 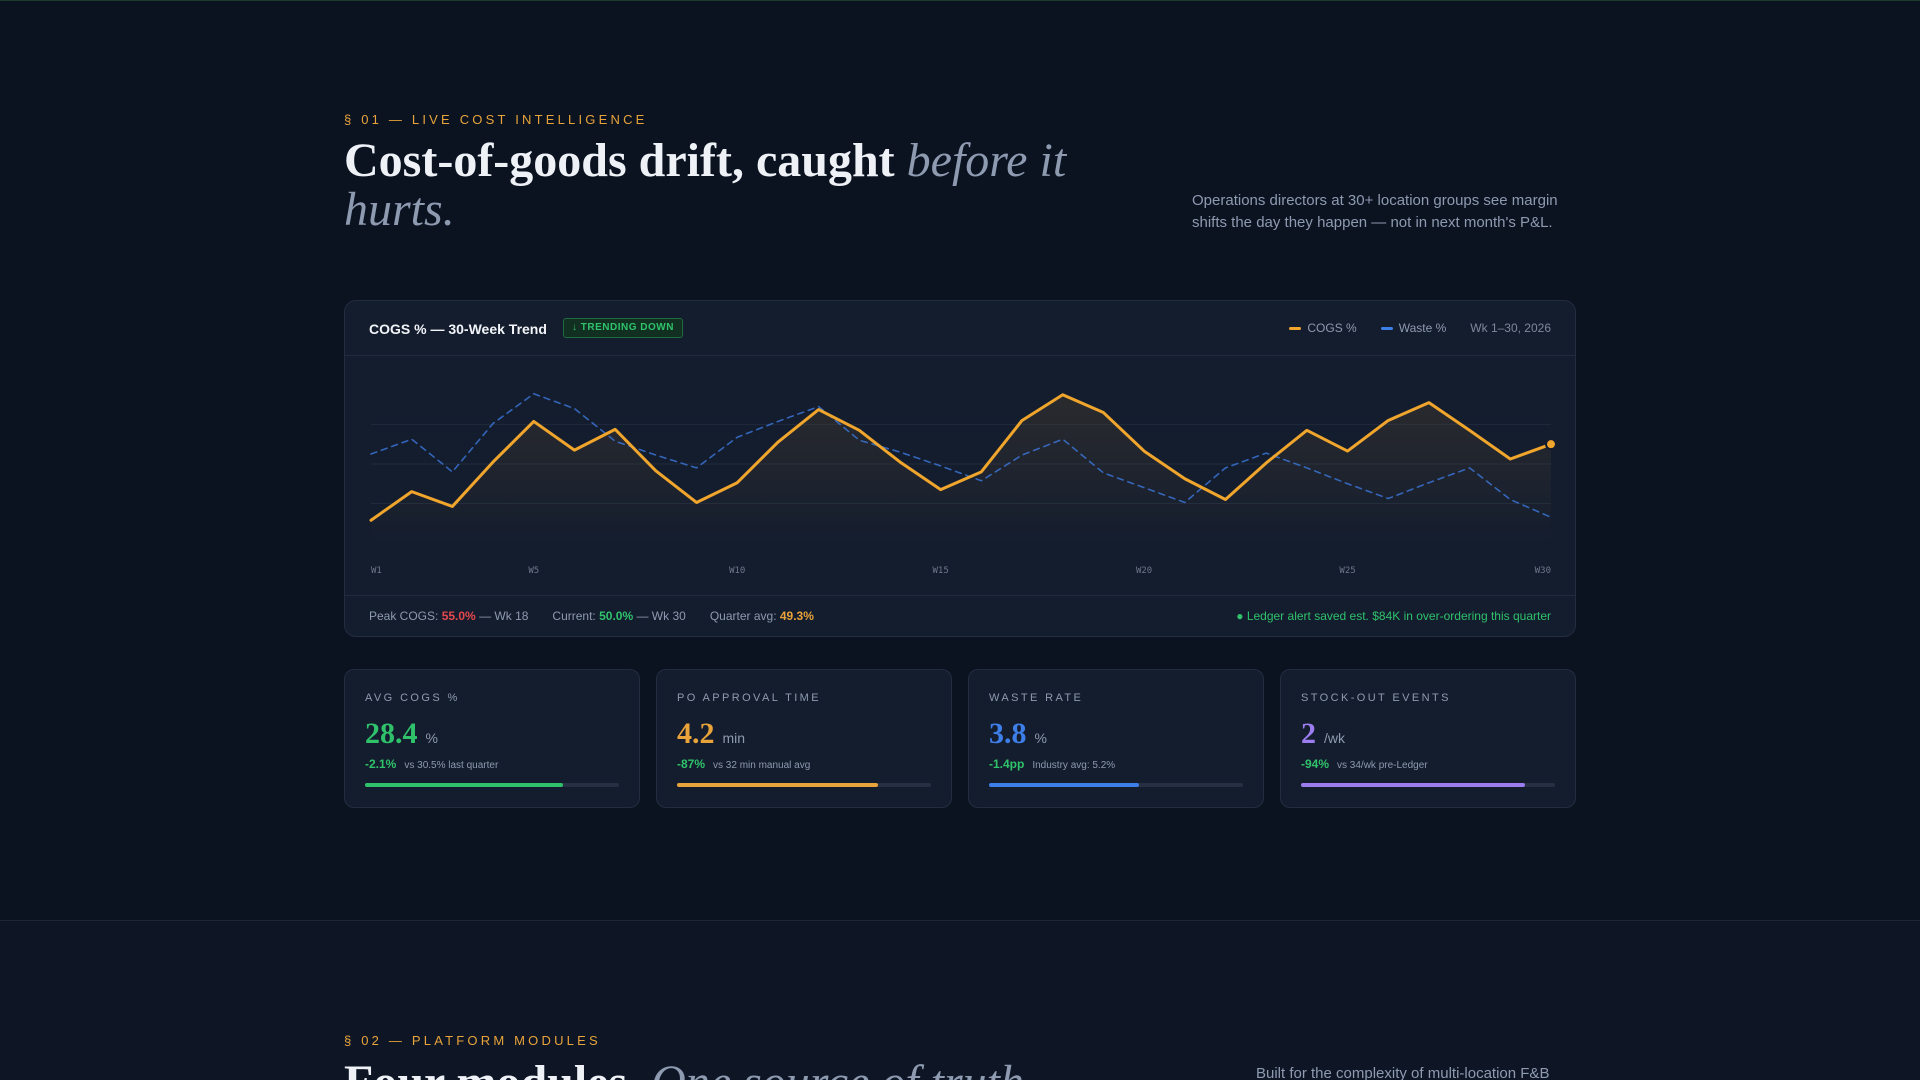 I want to click on headline-italic: before it hurts., so click(x=705, y=185).